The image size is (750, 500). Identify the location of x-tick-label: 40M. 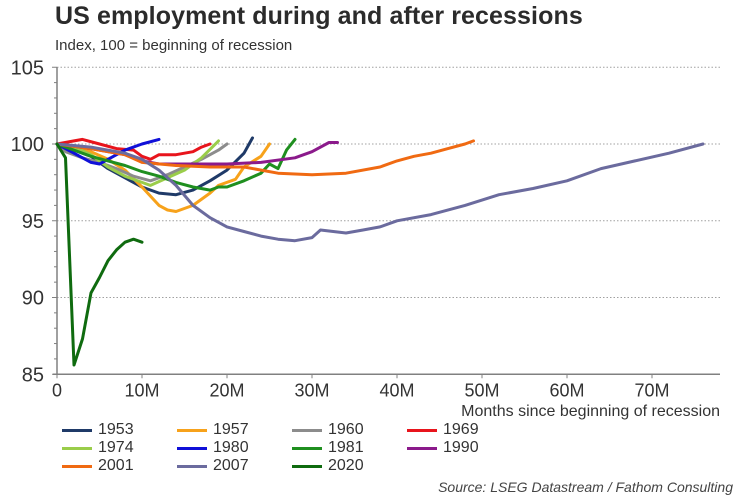
(396, 390).